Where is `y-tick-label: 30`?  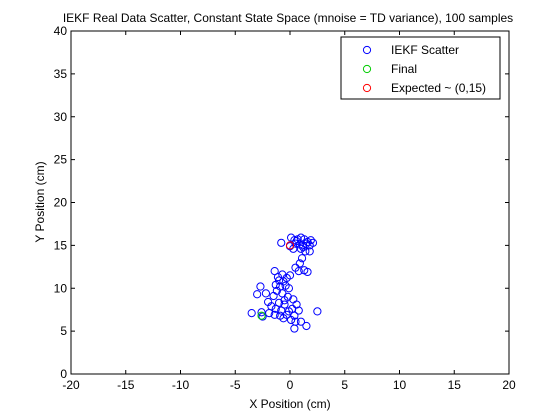
y-tick-label: 30 is located at coordinates (61, 117).